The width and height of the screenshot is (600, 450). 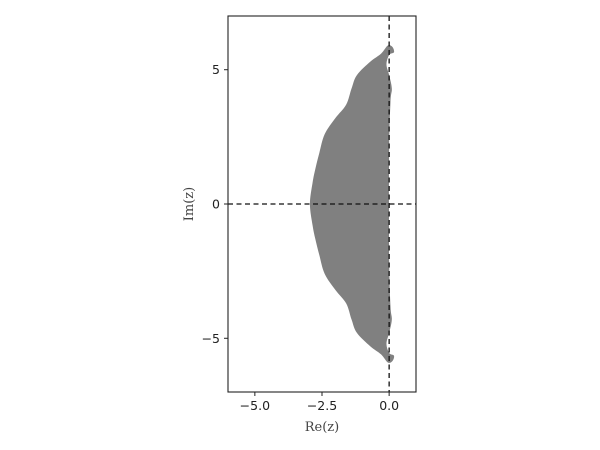 I want to click on y-tick-label: −5, so click(x=211, y=338).